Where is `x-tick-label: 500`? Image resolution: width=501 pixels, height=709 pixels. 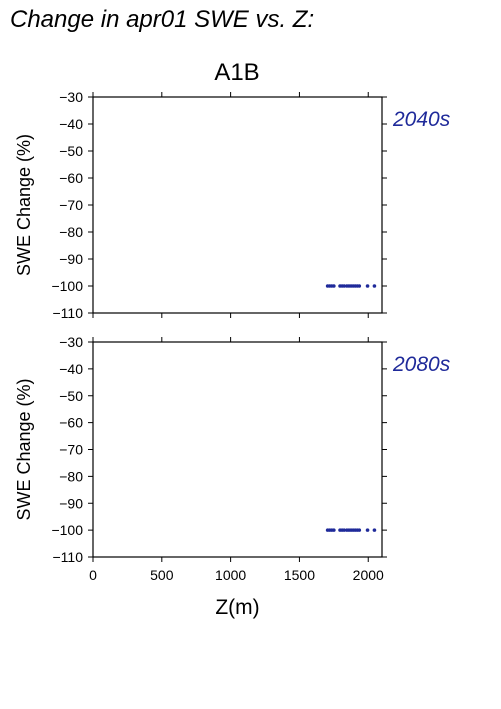 x-tick-label: 500 is located at coordinates (162, 575).